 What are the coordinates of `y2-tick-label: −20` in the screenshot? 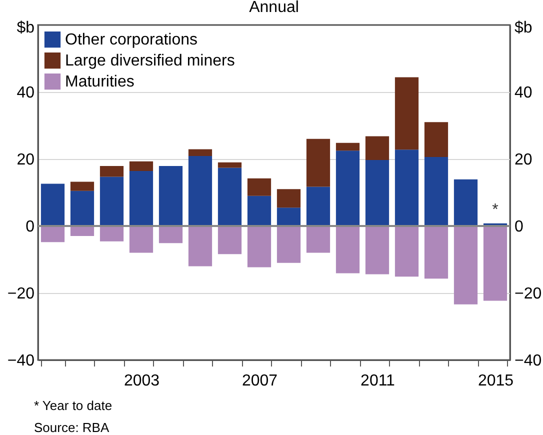 It's located at (528, 294).